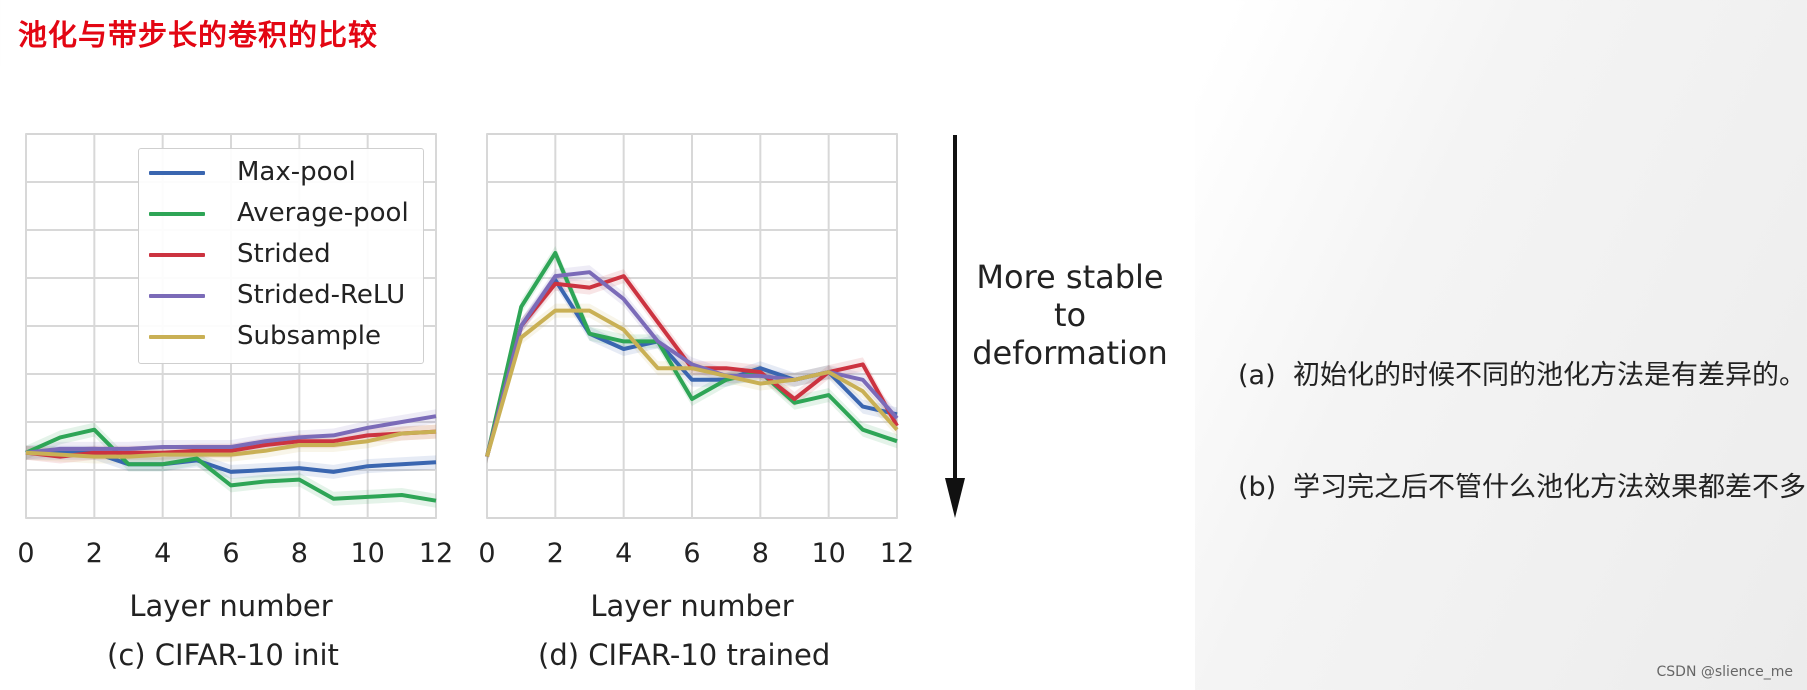 This screenshot has height=690, width=1807. Describe the element at coordinates (1070, 277) in the screenshot. I see `arrow-label-line: More stable` at that location.